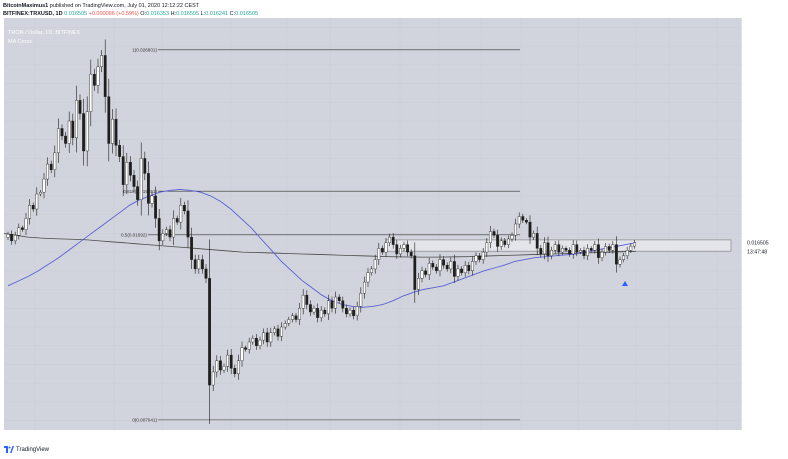 The width and height of the screenshot is (788, 459). What do you see at coordinates (287, 437) in the screenshot?
I see `time-tick-label: Apr` at bounding box center [287, 437].